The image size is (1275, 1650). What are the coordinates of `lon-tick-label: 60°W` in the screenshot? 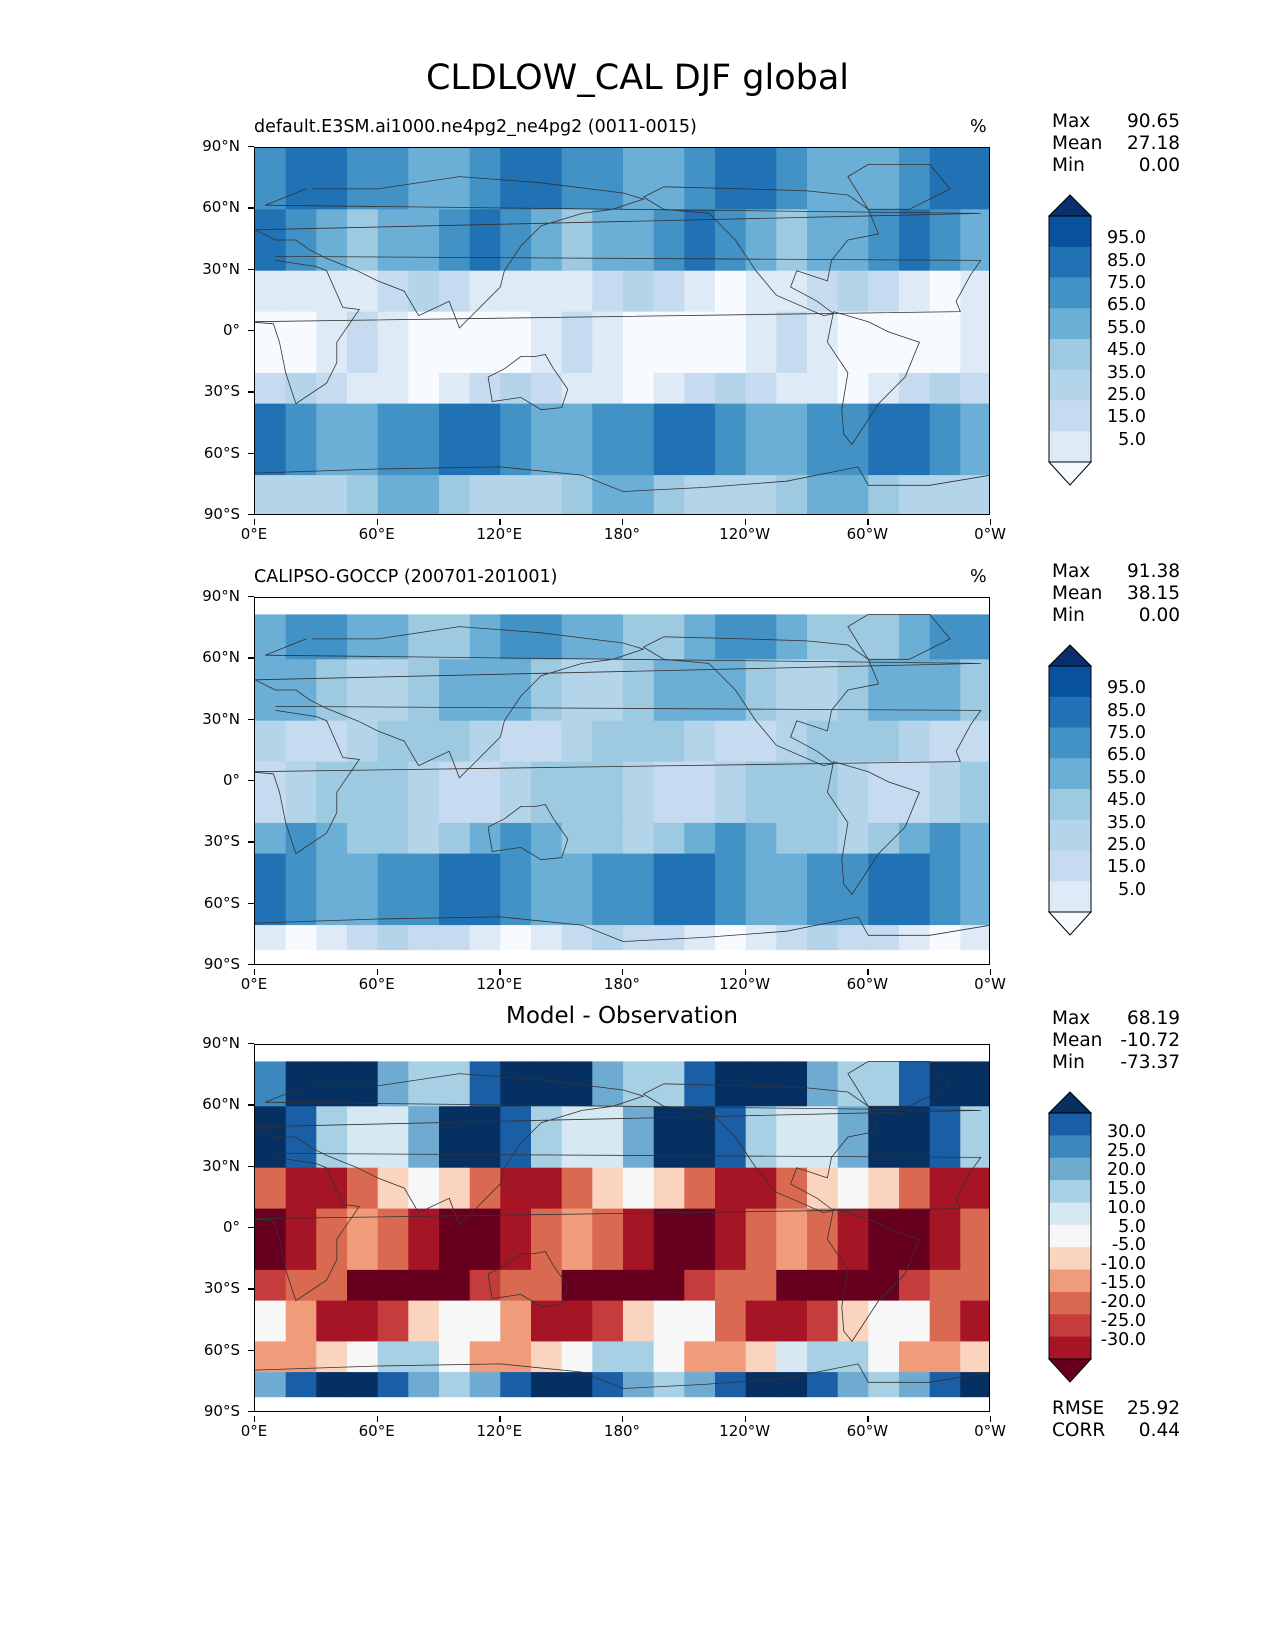 It's located at (867, 1428).